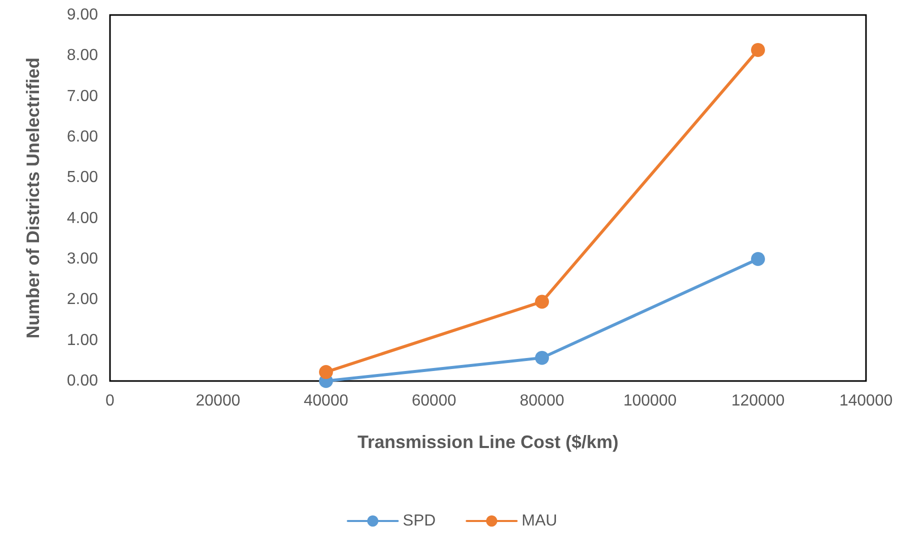  I want to click on y-tick-label: 8.00, so click(82, 55).